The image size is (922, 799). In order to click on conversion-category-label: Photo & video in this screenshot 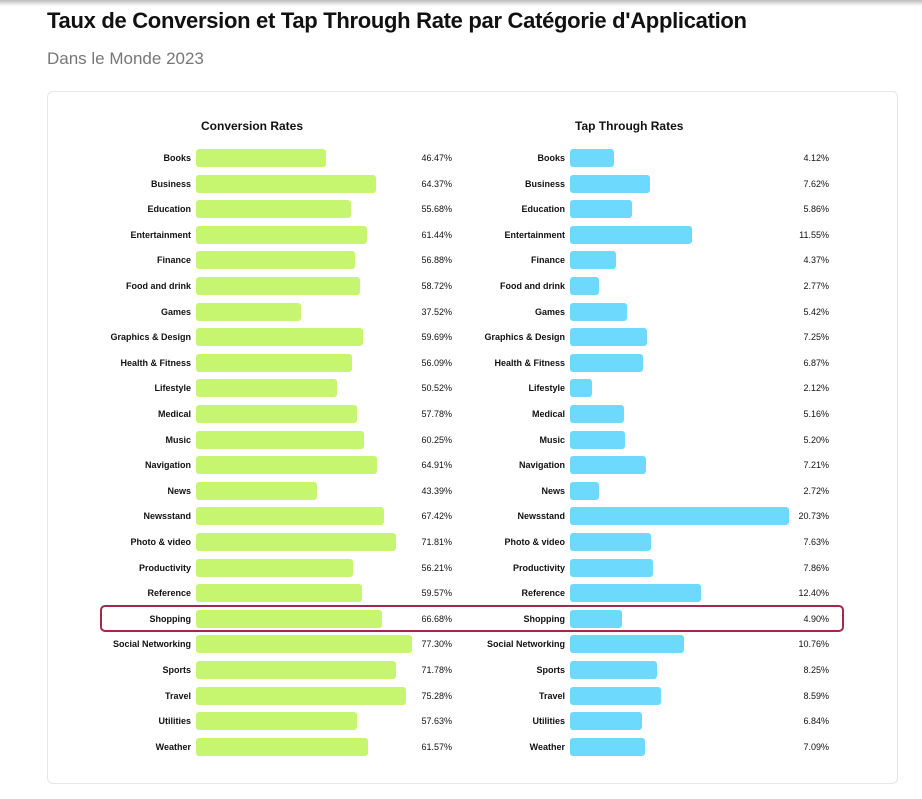, I will do `click(161, 542)`.